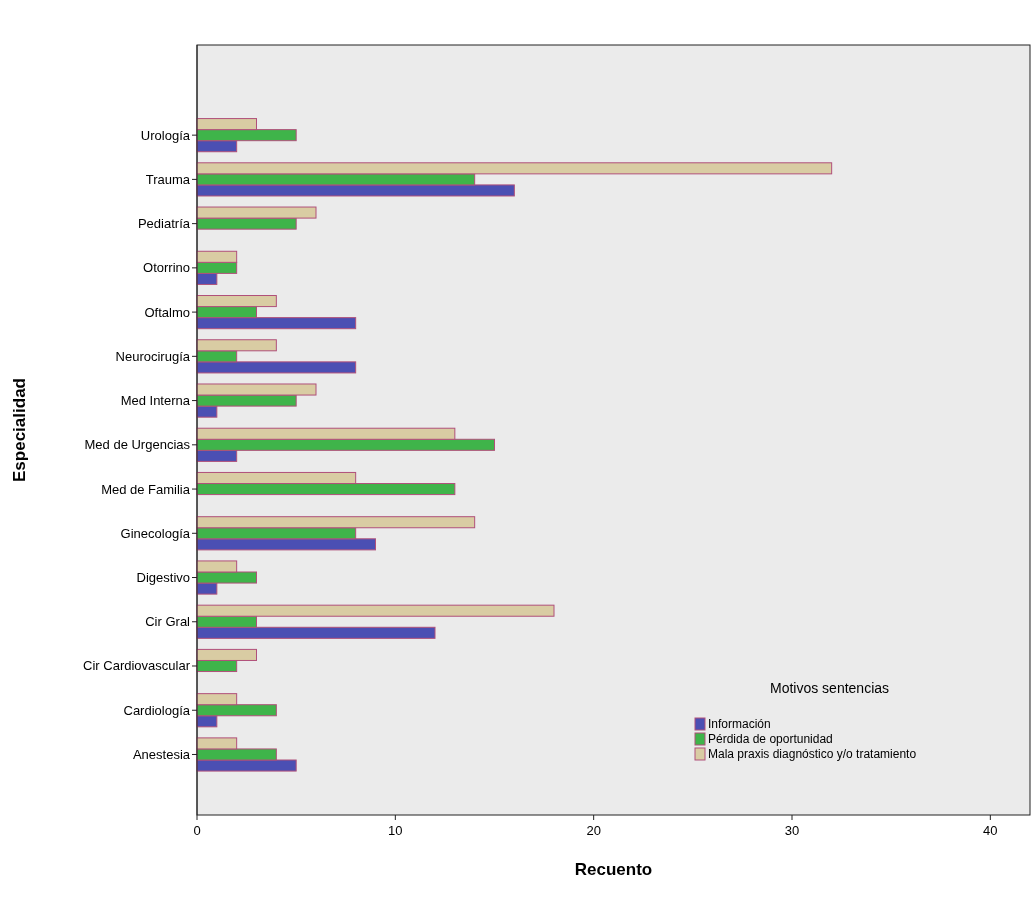 The image size is (1031, 912). Describe the element at coordinates (990, 830) in the screenshot. I see `x-tick-label: 40` at that location.